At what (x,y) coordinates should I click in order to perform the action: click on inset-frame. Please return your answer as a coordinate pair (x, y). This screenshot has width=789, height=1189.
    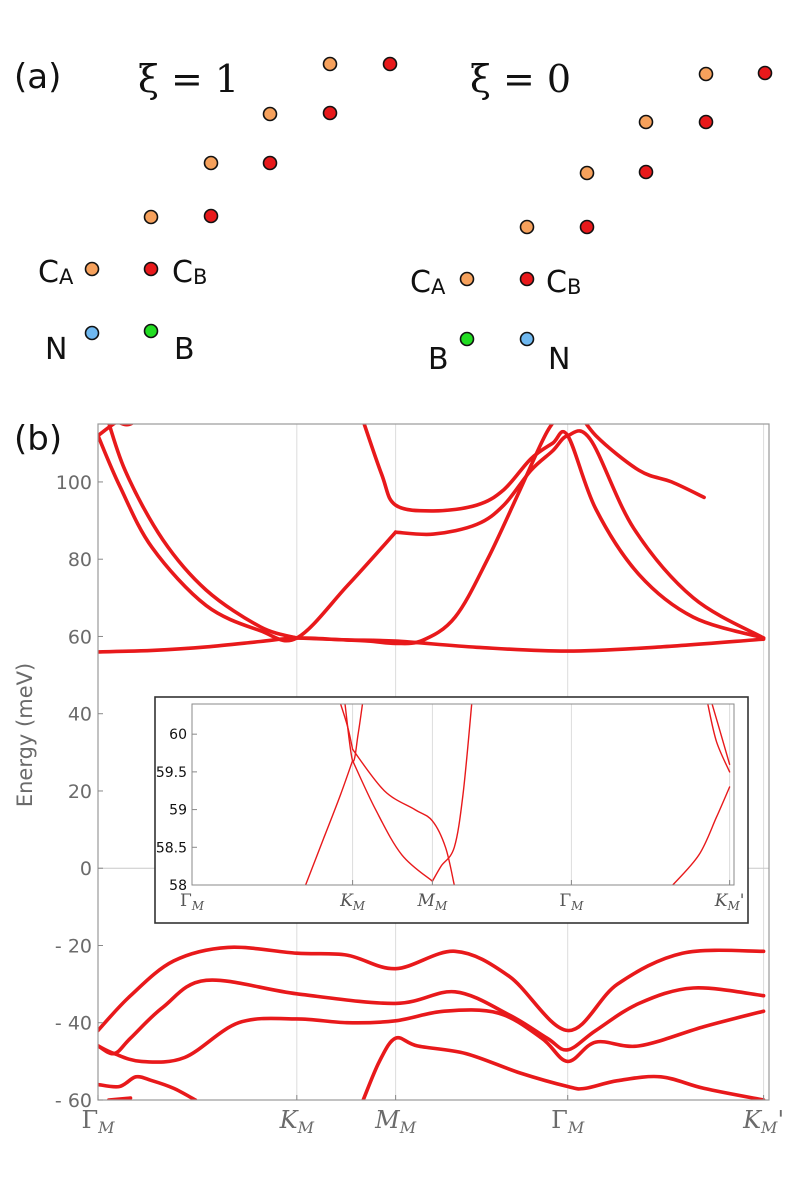
    Looking at the image, I should click on (463, 794).